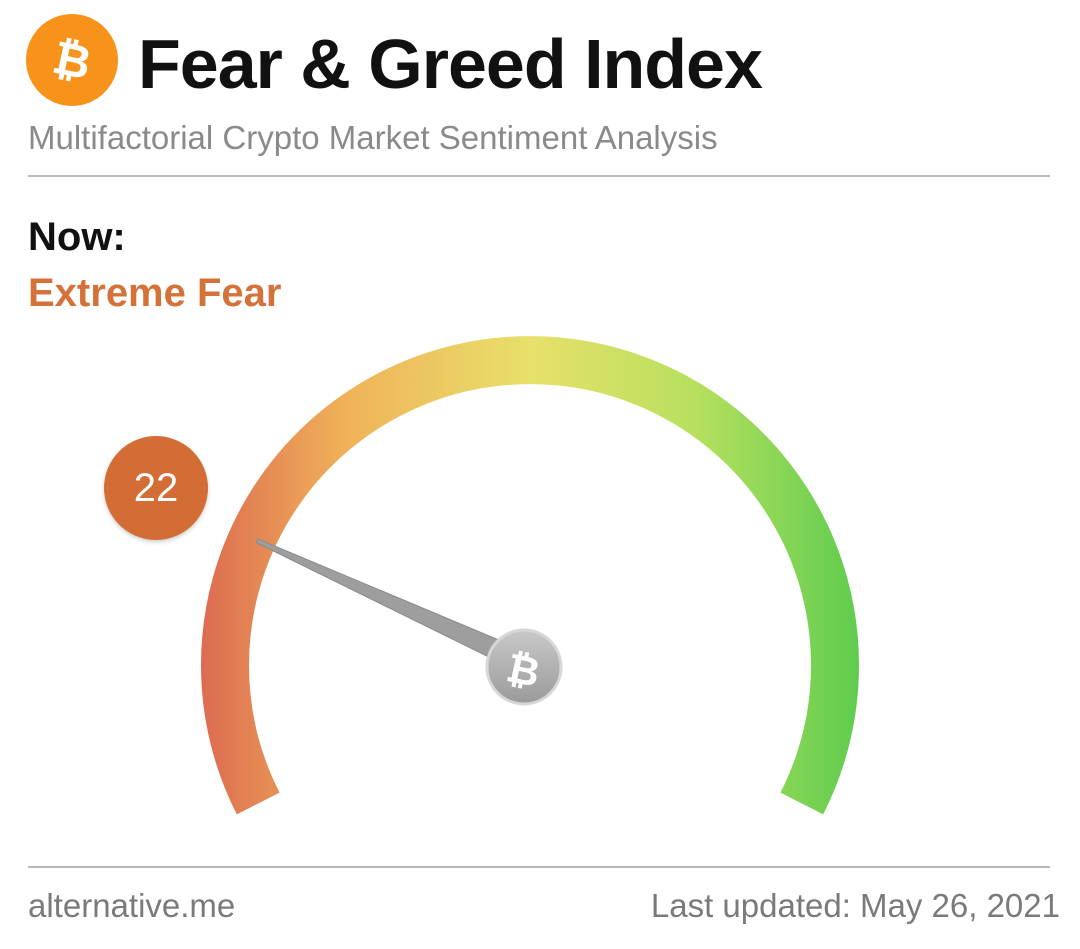 The image size is (1080, 949). I want to click on index-value-badge: 22, so click(156, 488).